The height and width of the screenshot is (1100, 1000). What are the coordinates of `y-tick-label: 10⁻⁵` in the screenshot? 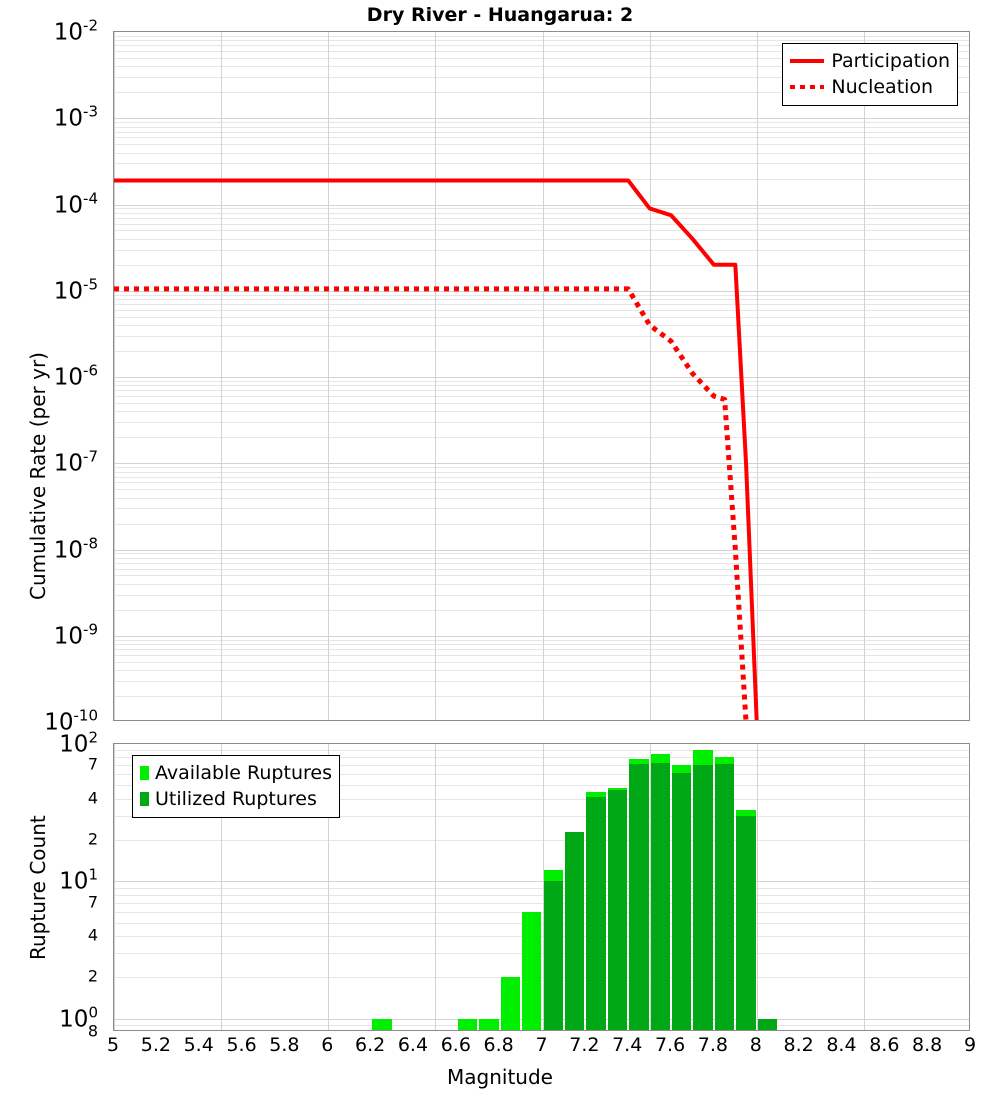 It's located at (75, 290).